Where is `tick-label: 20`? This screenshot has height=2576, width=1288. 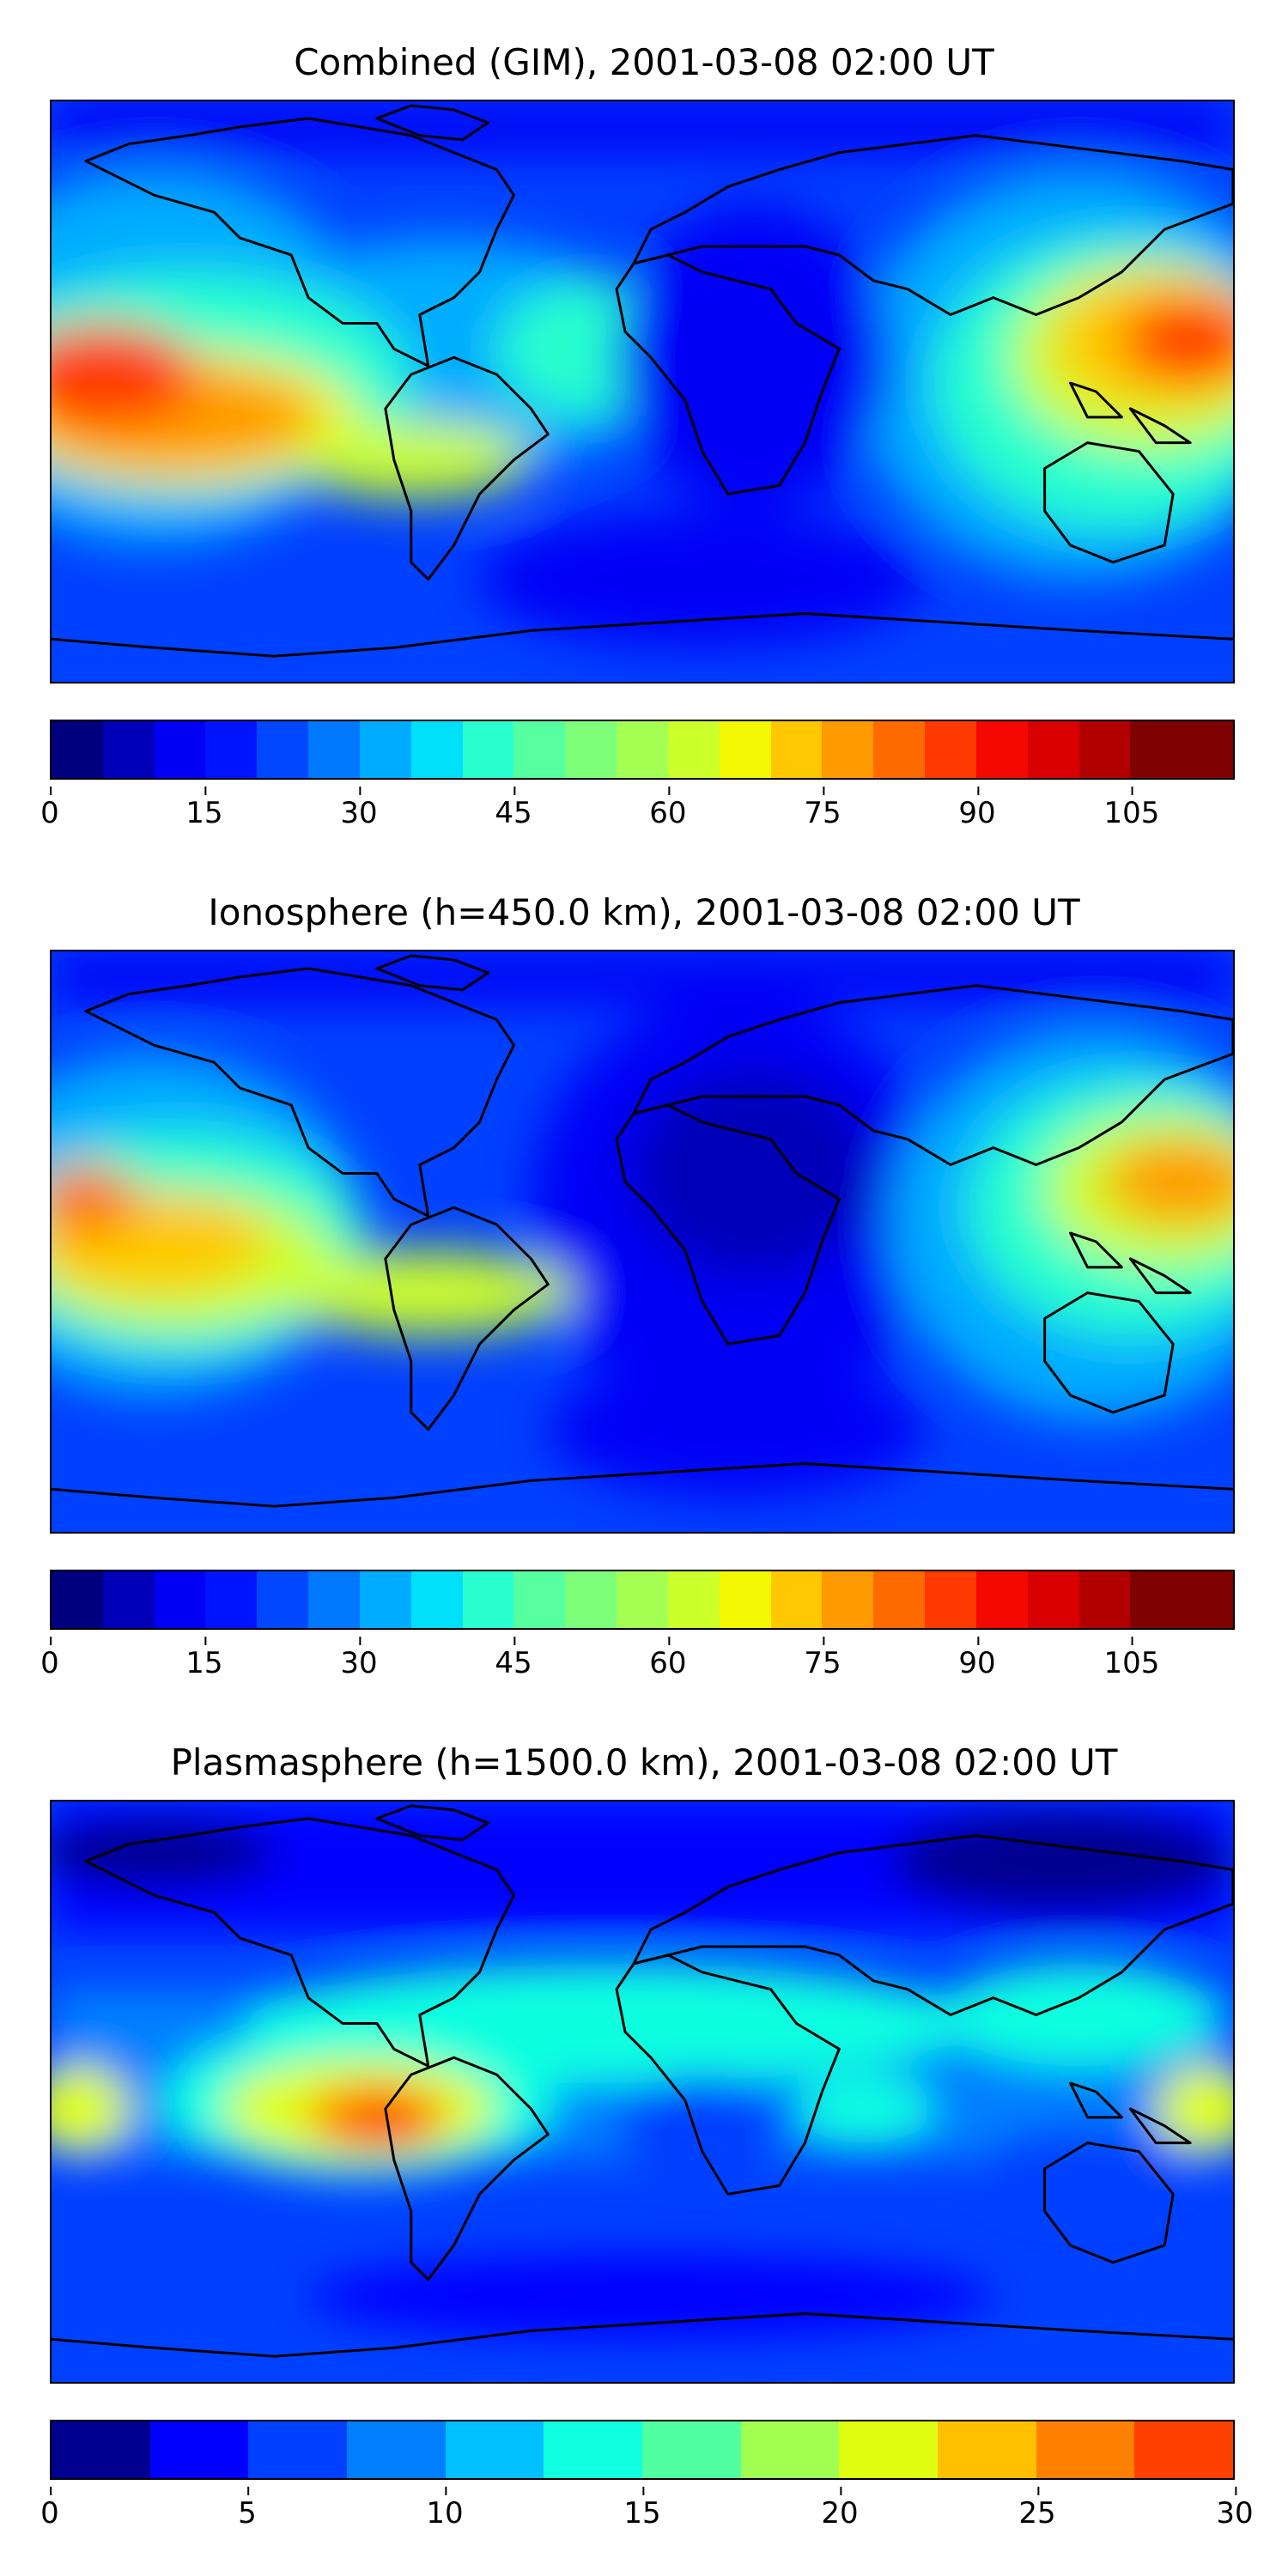
tick-label: 20 is located at coordinates (840, 2508).